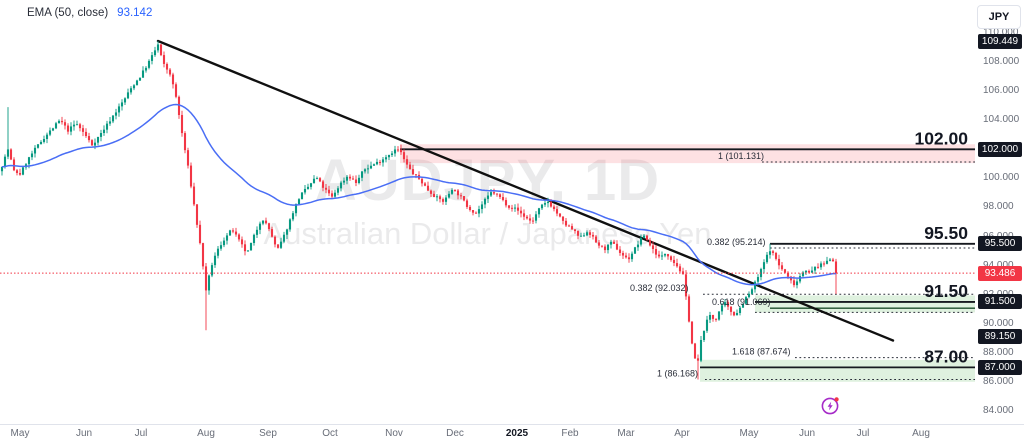 Image resolution: width=1024 pixels, height=441 pixels. What do you see at coordinates (998, 237) in the screenshot?
I see `y-axis-tick: 96.000` at bounding box center [998, 237].